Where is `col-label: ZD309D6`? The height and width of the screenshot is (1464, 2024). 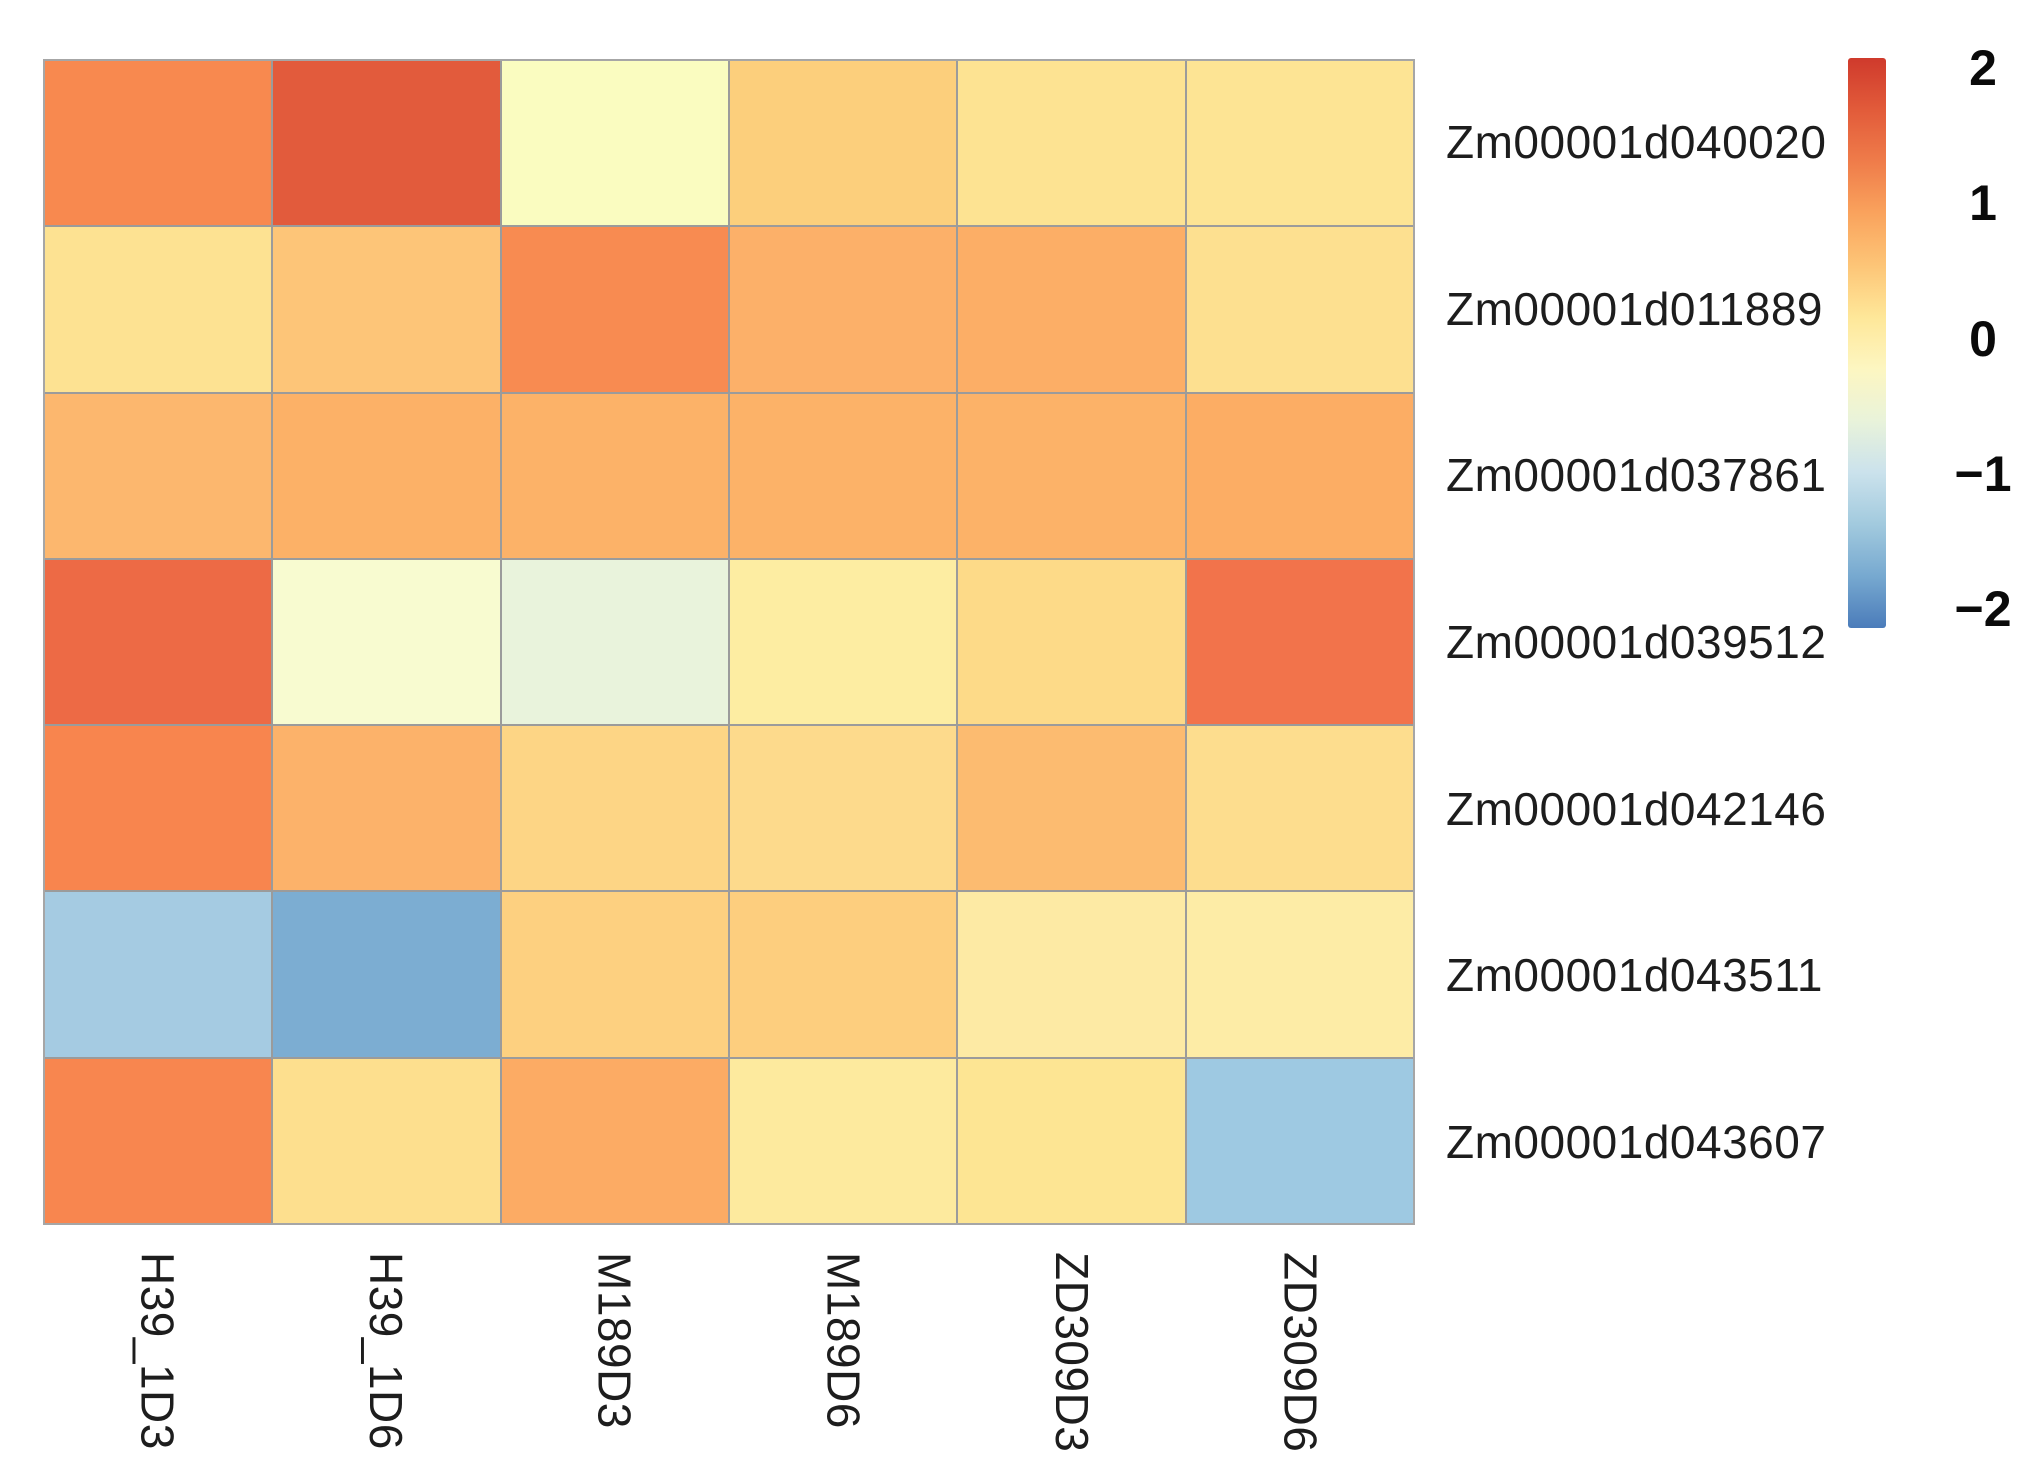
col-label: ZD309D6 is located at coordinates (1300, 1352).